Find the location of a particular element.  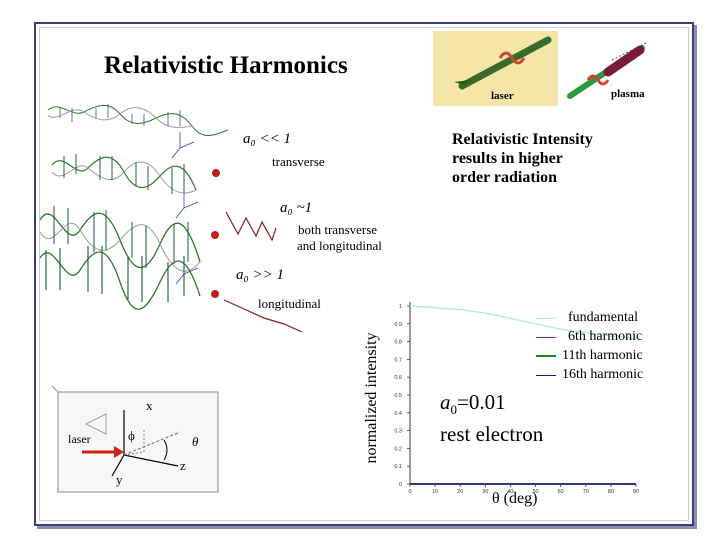

plasma-label: plasma is located at coordinates (628, 94).